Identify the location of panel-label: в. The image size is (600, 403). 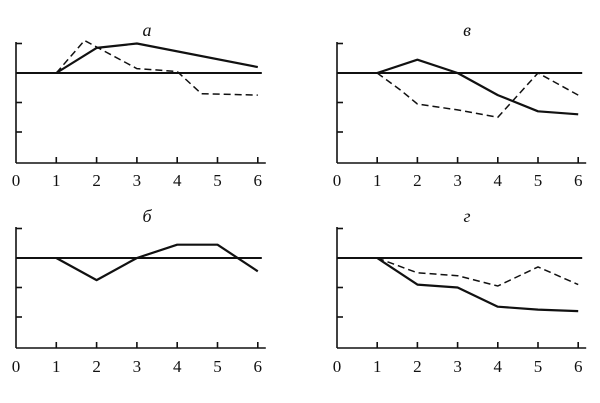
(467, 30).